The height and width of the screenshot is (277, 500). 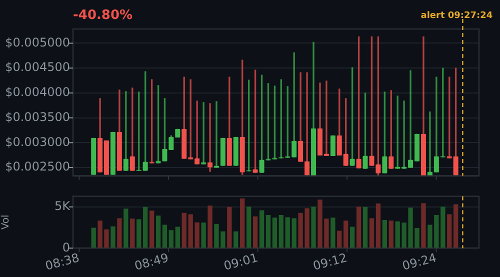 I want to click on y-axis-title: Vol, so click(x=6, y=222).